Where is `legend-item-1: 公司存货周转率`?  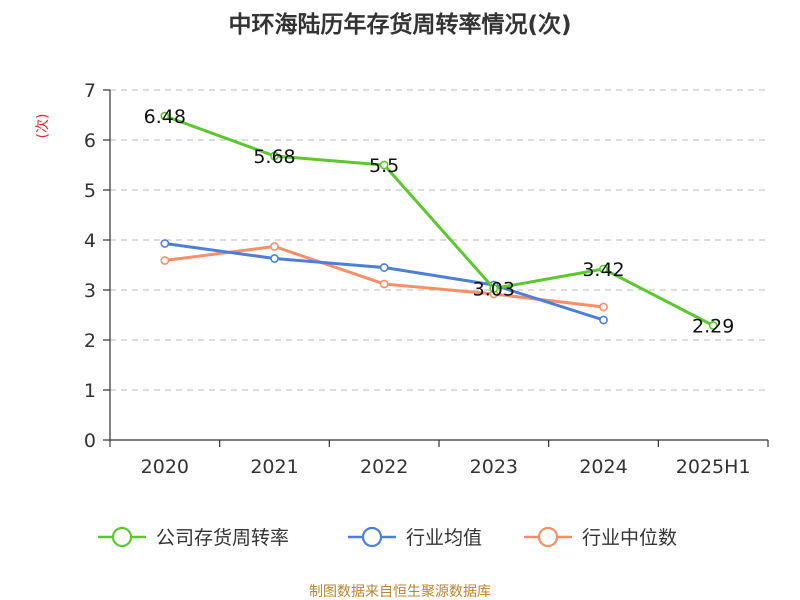
legend-item-1: 公司存货周转率 is located at coordinates (193, 537).